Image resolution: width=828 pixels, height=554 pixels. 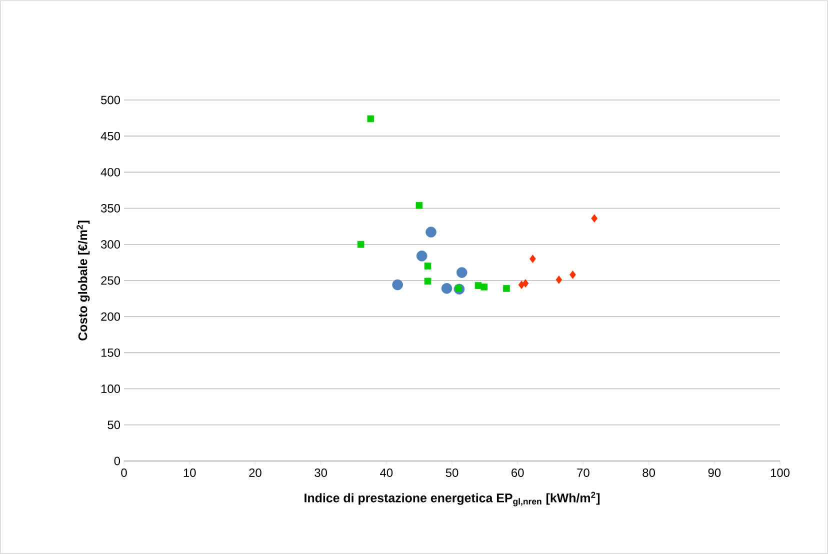 I want to click on x-tick-label: 40, so click(x=386, y=472).